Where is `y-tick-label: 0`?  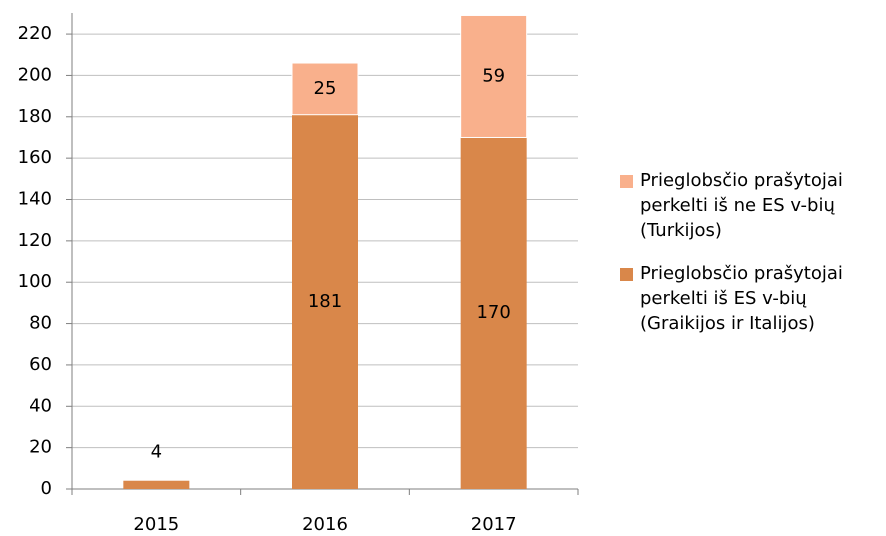 y-tick-label: 0 is located at coordinates (46, 488).